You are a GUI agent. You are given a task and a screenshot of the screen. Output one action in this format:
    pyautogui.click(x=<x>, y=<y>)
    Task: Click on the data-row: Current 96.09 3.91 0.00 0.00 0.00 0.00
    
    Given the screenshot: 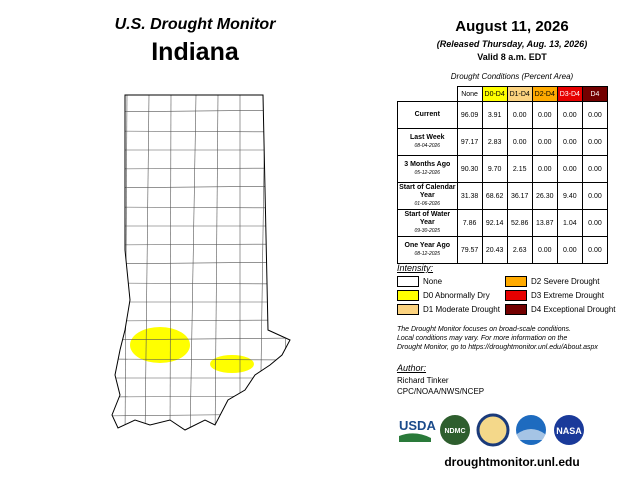 What is the action you would take?
    pyautogui.click(x=503, y=115)
    